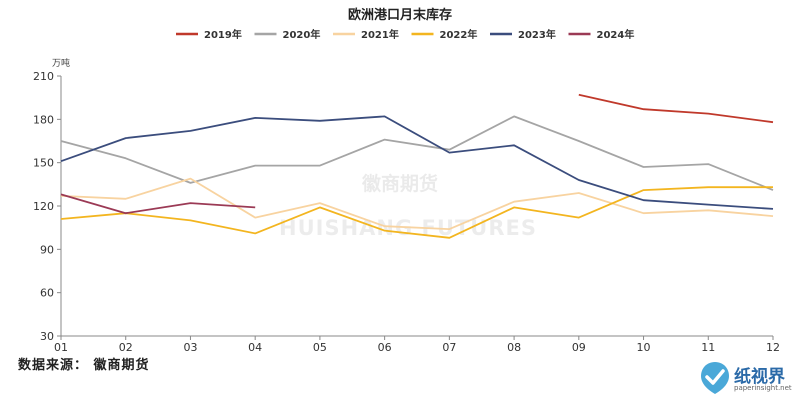 The height and width of the screenshot is (400, 800). What do you see at coordinates (459, 34) in the screenshot?
I see `legend-label: 2022年` at bounding box center [459, 34].